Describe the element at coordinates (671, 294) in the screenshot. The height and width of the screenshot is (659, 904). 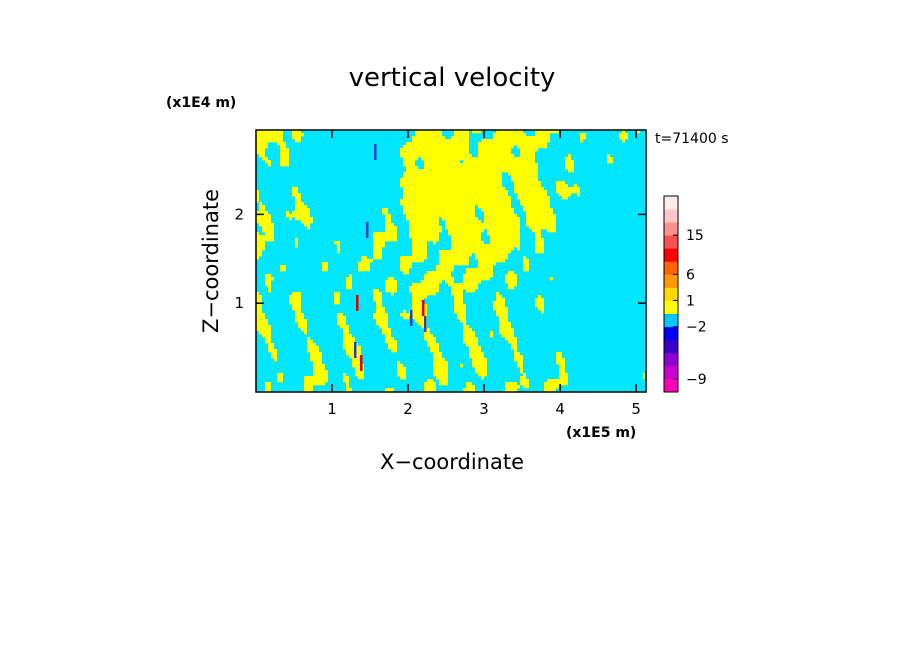
I see `colorbar-frame` at that location.